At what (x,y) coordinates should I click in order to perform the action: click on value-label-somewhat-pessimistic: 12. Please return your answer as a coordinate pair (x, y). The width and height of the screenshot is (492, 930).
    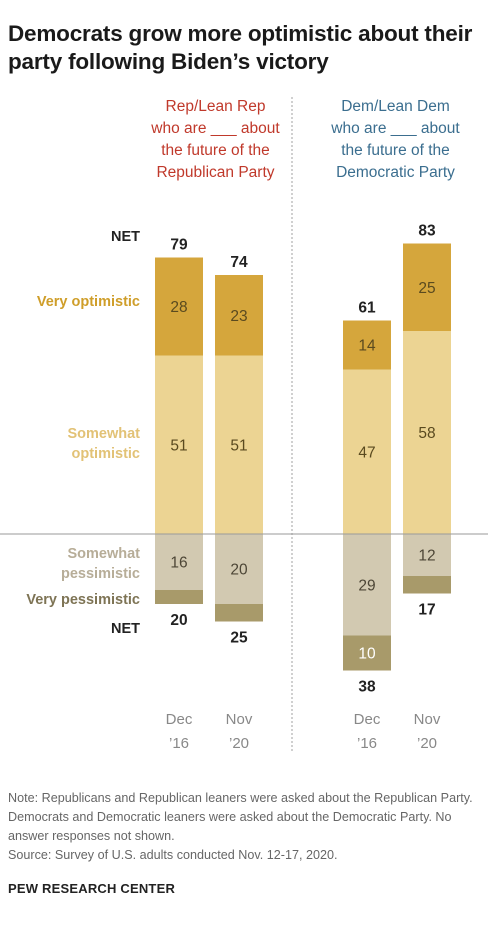
    Looking at the image, I should click on (426, 556).